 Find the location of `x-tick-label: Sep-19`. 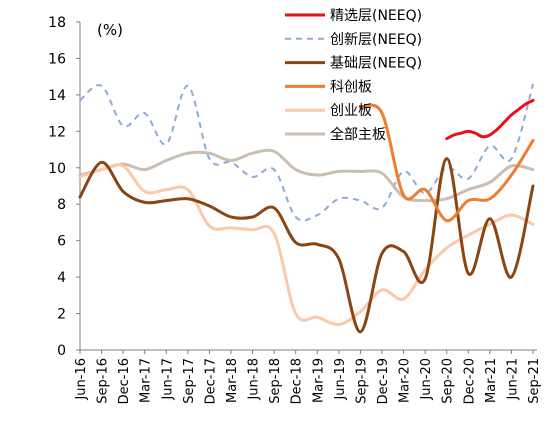

x-tick-label: Sep-19 is located at coordinates (361, 381).